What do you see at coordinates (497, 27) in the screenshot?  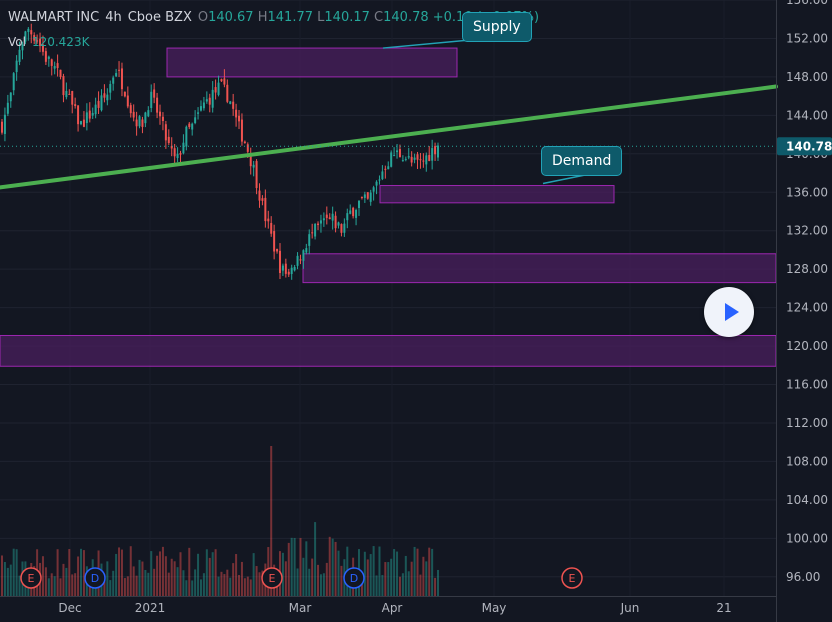 I see `supply-callout: Supply` at bounding box center [497, 27].